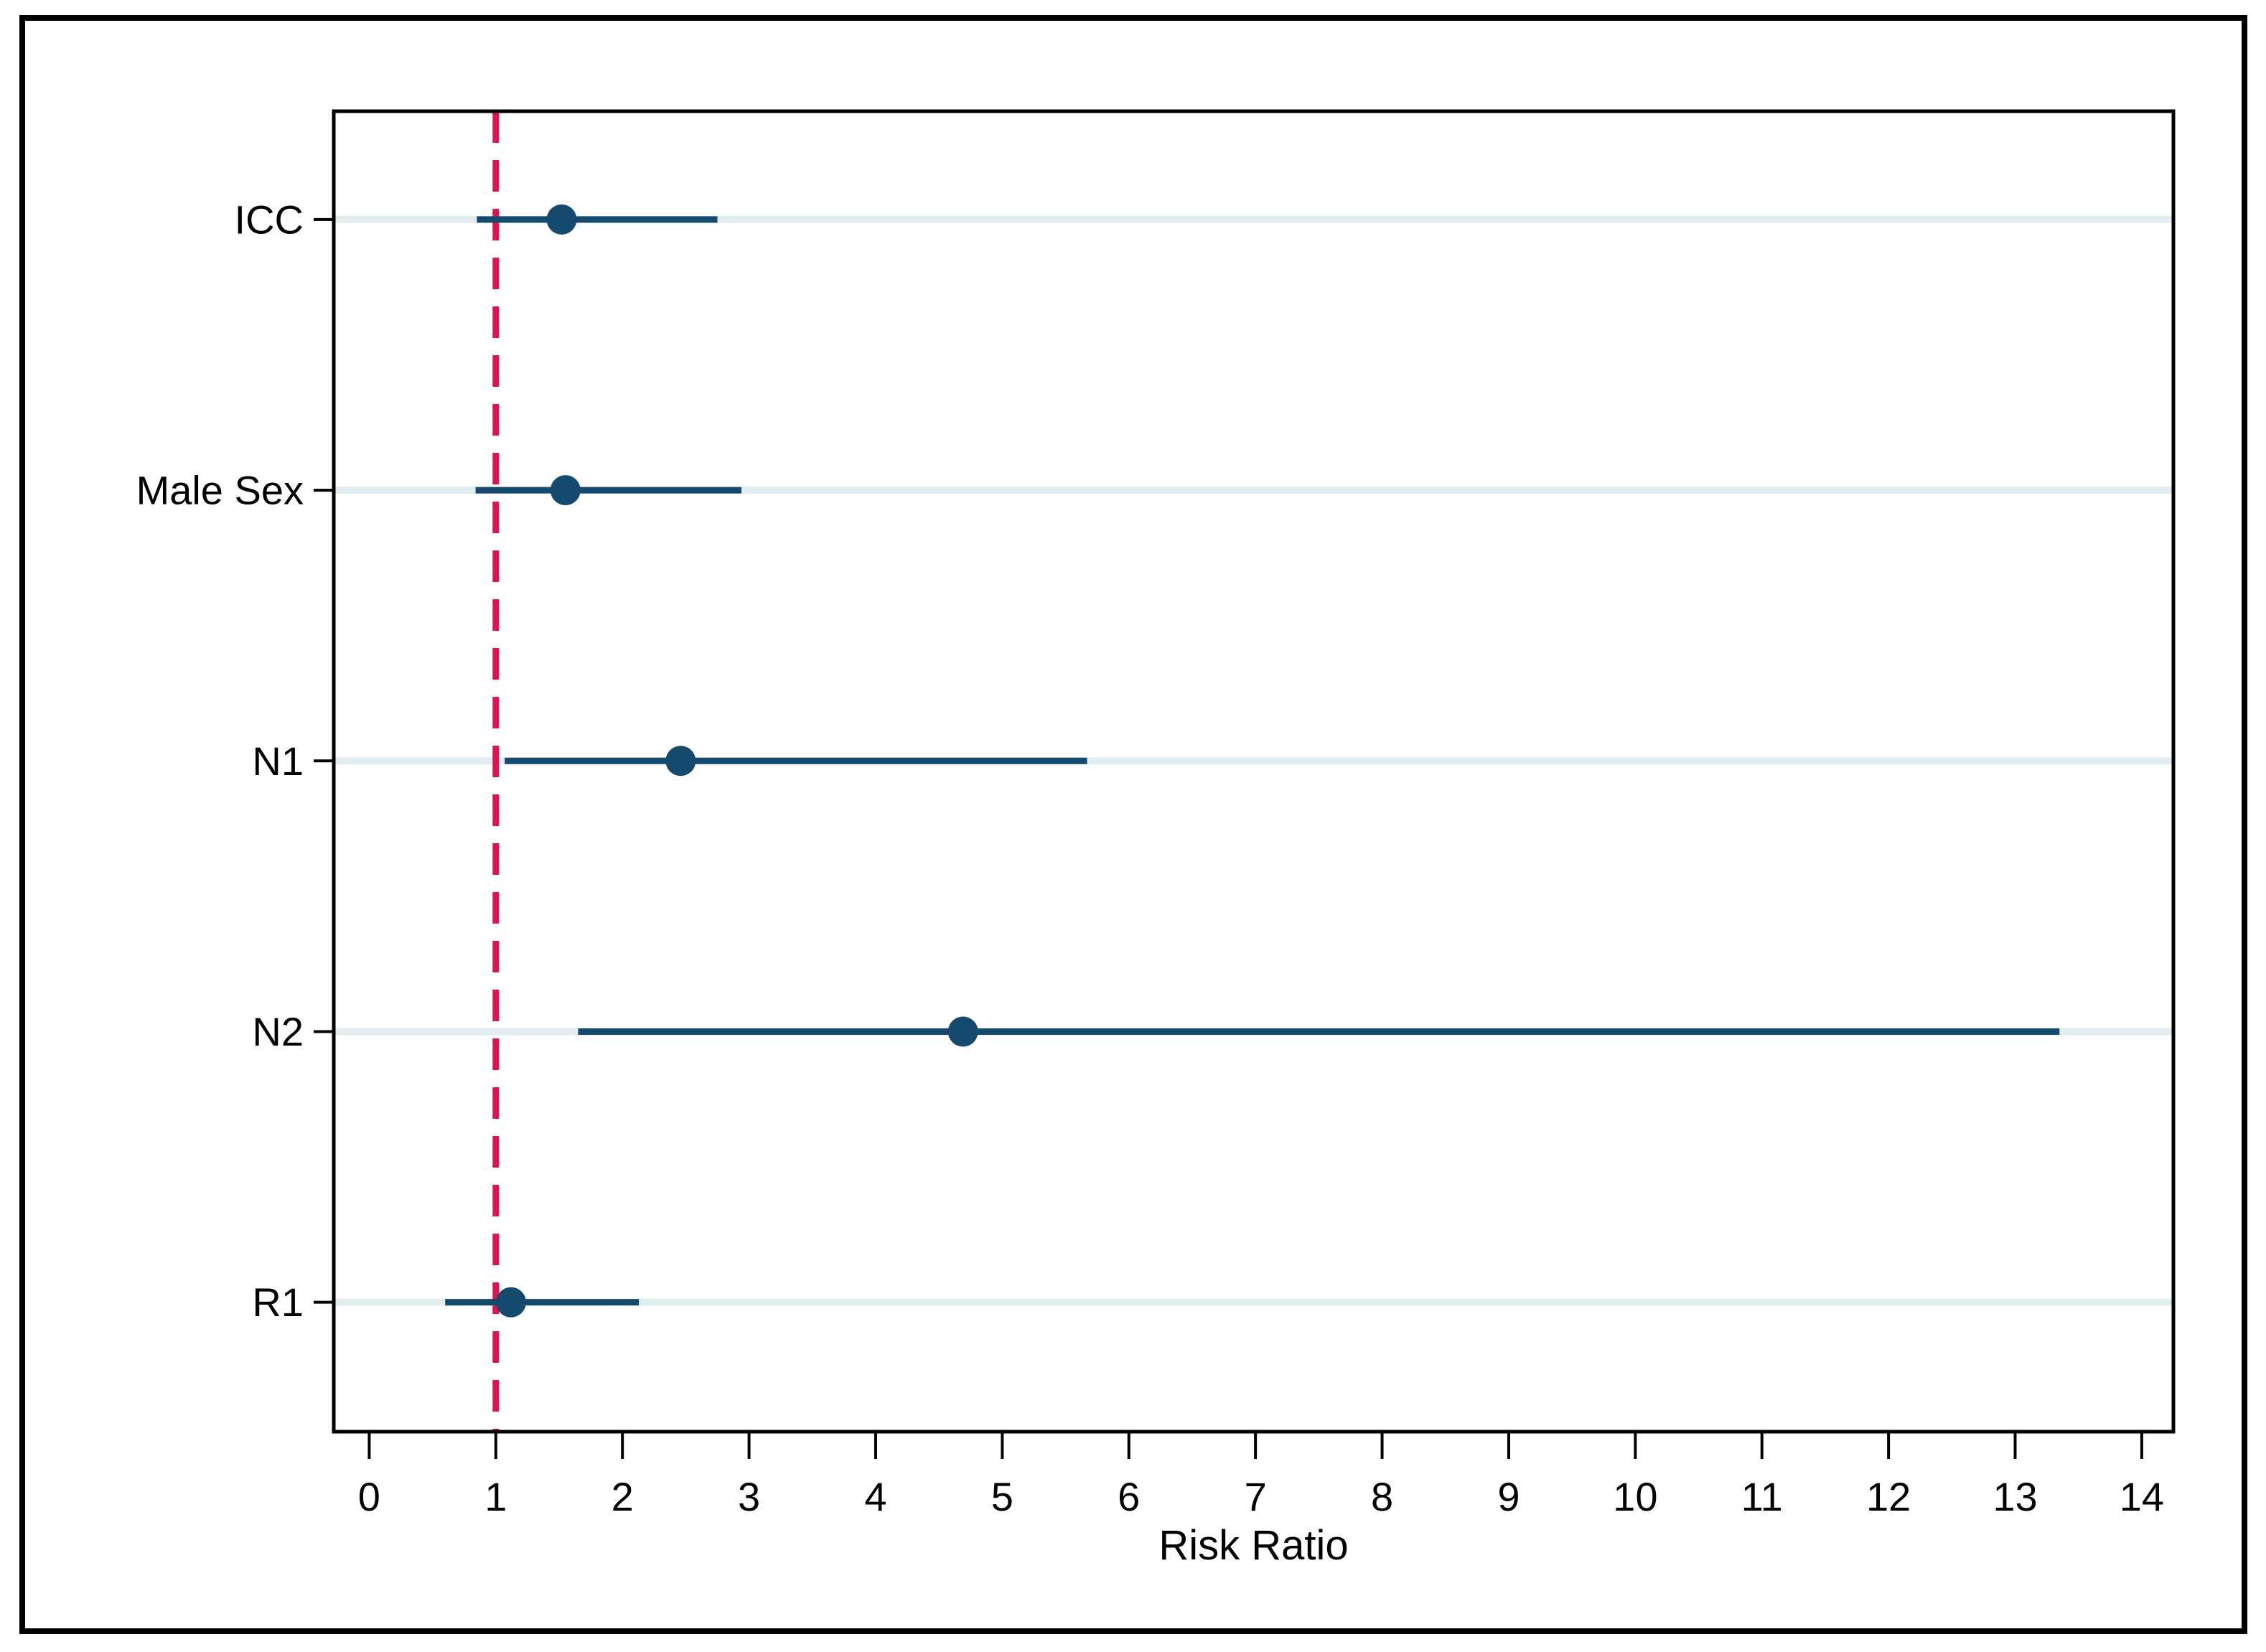 This screenshot has height=1652, width=2266. Describe the element at coordinates (2015, 1496) in the screenshot. I see `x-tick-label: 13` at that location.